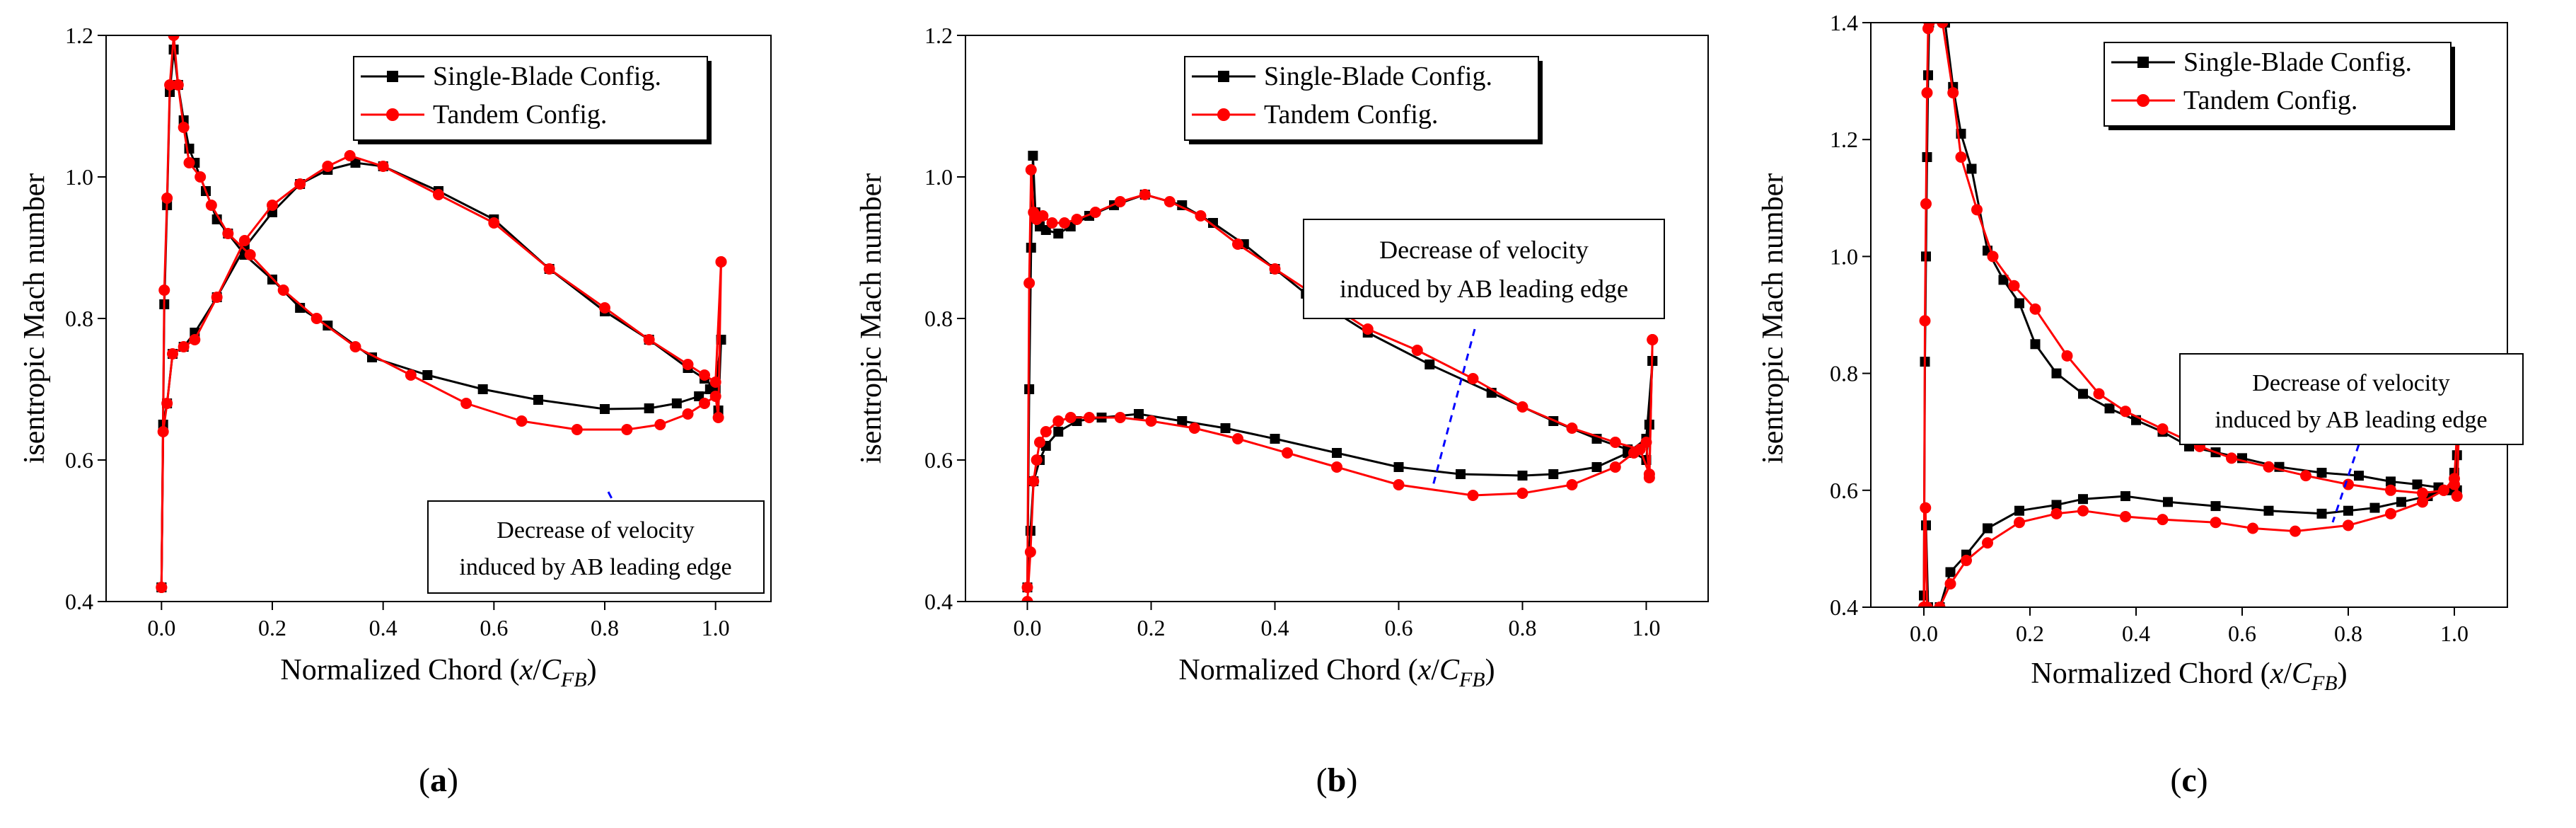  What do you see at coordinates (2136, 633) in the screenshot?
I see `panel-c-xtick-label-2: 0.4` at bounding box center [2136, 633].